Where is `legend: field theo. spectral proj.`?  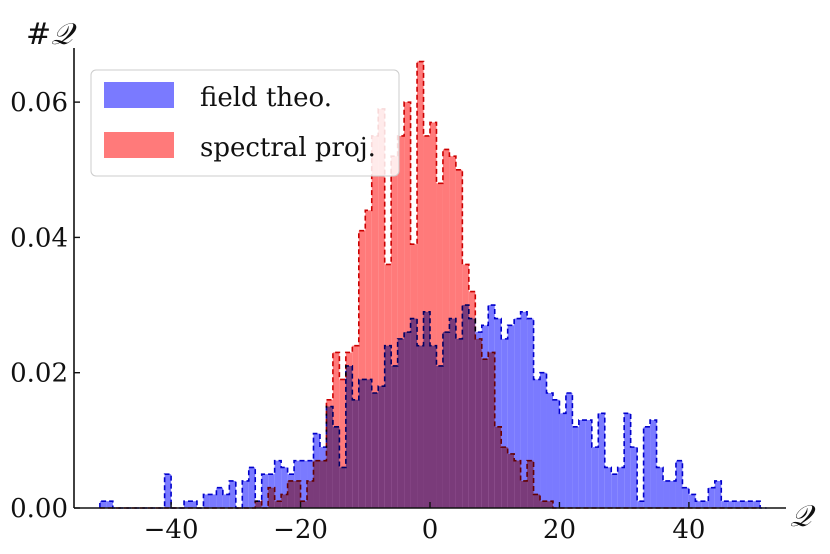
legend: field theo. spectral proj. is located at coordinates (245, 123).